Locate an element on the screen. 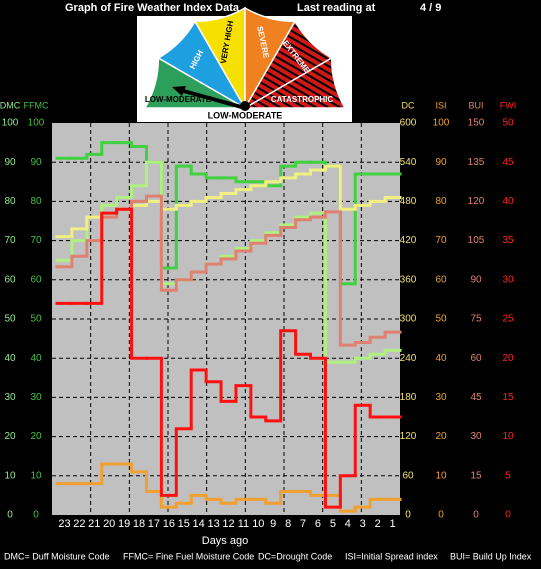  x-tick-label: 10 is located at coordinates (258, 524).